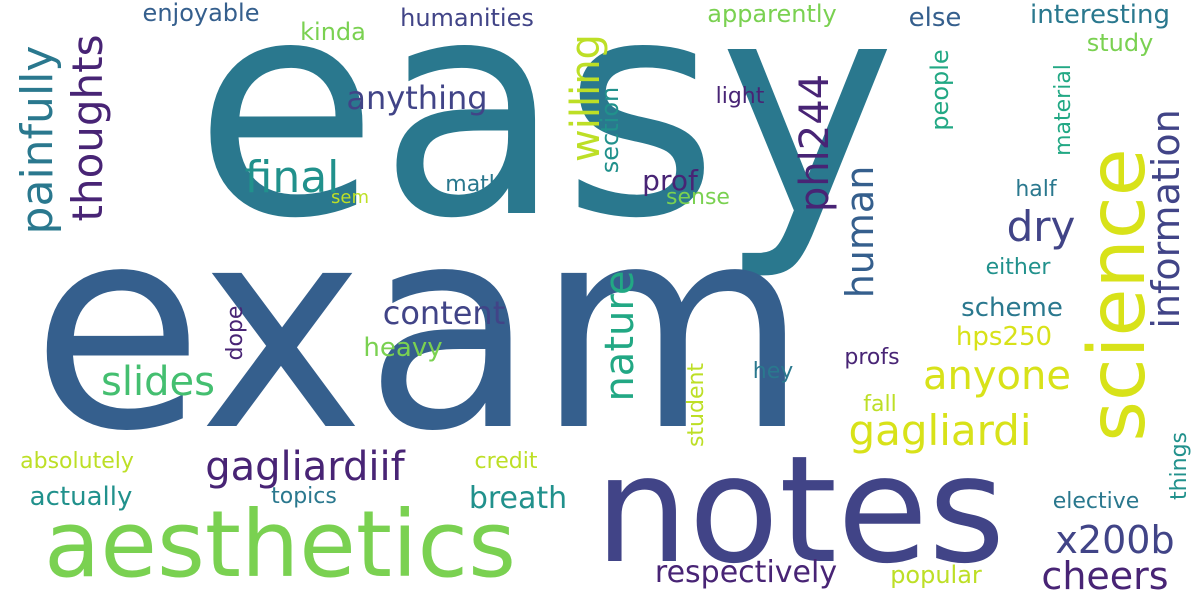 This screenshot has height=600, width=1200. Describe the element at coordinates (444, 313) in the screenshot. I see `word-content: content` at that location.